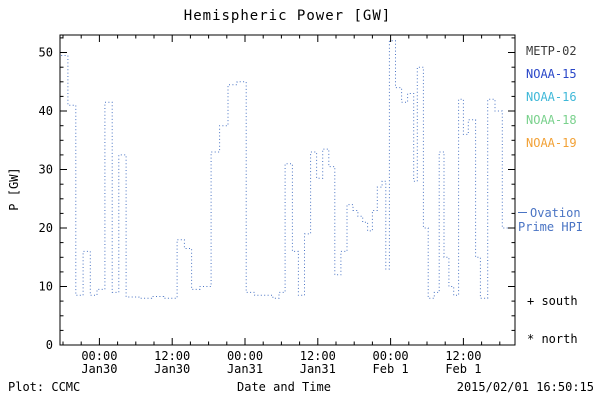 This screenshot has height=400, width=600. Describe the element at coordinates (44, 387) in the screenshot. I see `plot-source-label: Plot: CCMC` at that location.